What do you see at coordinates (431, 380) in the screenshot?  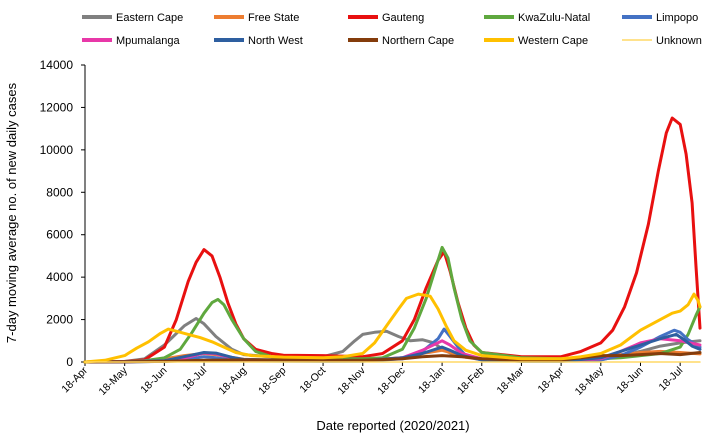 I see `x-tick-label: 18-Jan` at bounding box center [431, 380].